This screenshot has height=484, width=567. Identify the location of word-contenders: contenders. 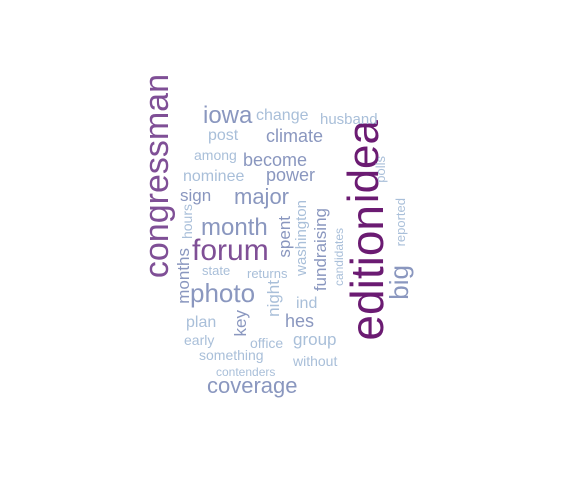
(246, 372).